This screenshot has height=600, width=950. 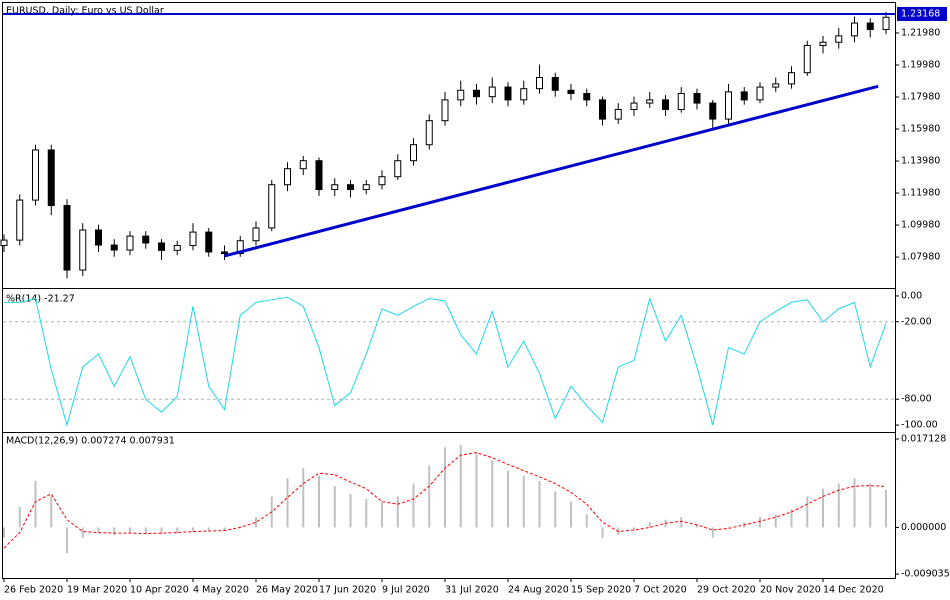 I want to click on indicator-label: MACD(12,26,9) 0.007274 0.007931, so click(x=90, y=441).